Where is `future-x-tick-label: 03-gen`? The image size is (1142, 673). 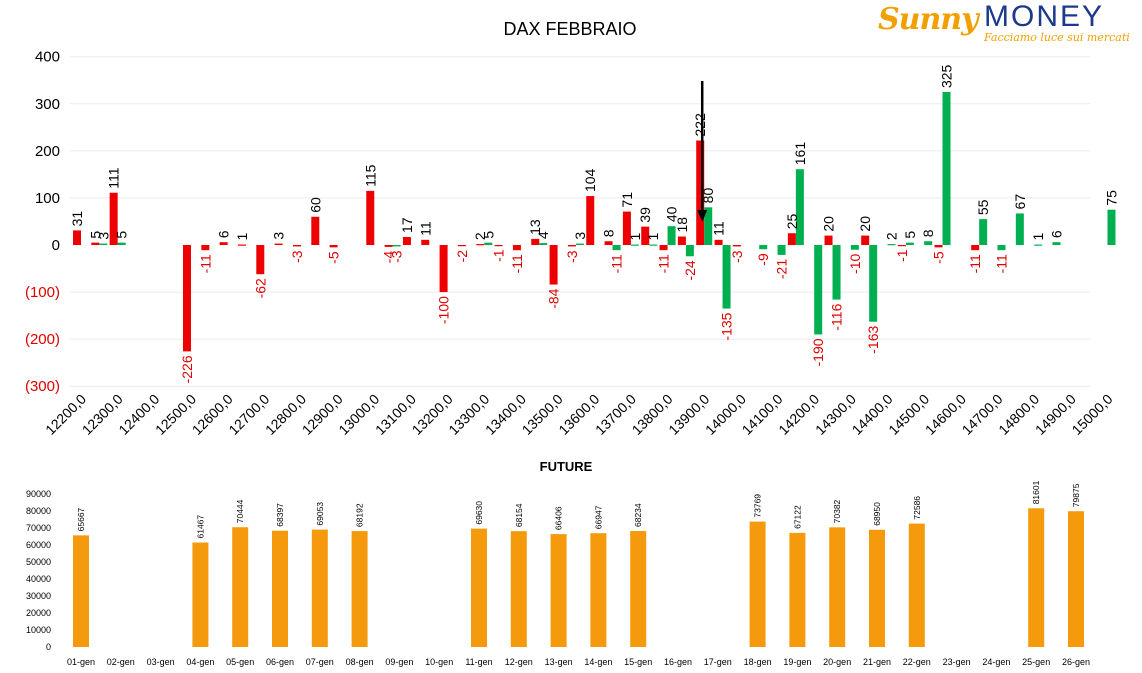 future-x-tick-label: 03-gen is located at coordinates (161, 662).